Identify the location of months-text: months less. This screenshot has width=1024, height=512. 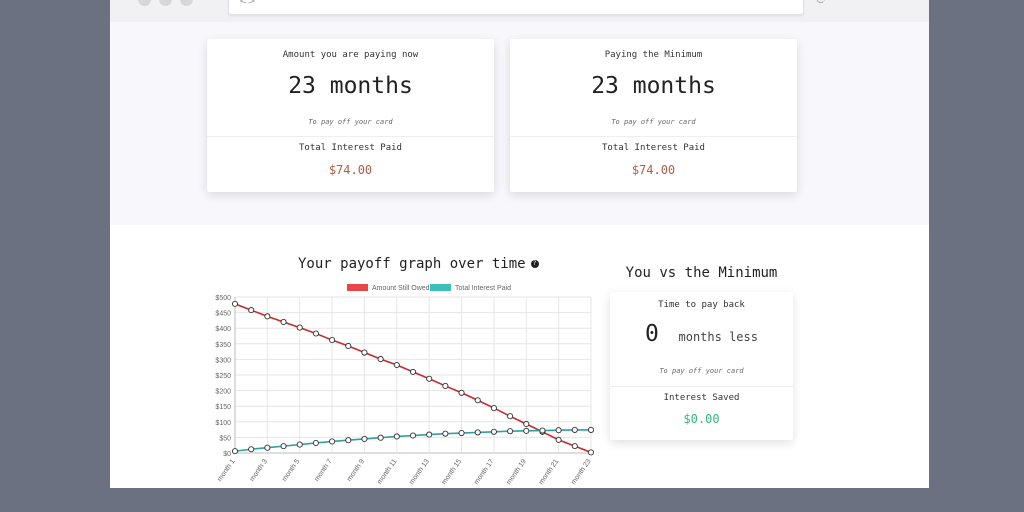
(718, 337).